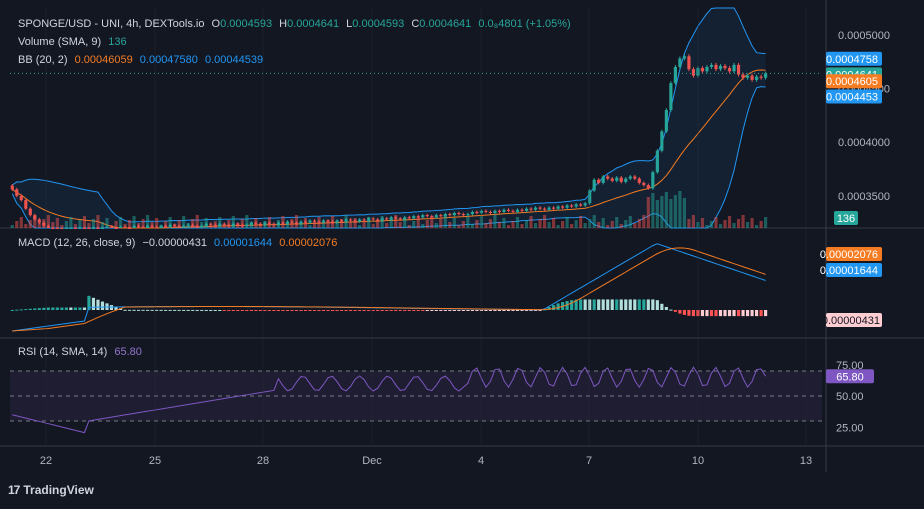  What do you see at coordinates (389, 400) in the screenshot?
I see `rsi-line` at bounding box center [389, 400].